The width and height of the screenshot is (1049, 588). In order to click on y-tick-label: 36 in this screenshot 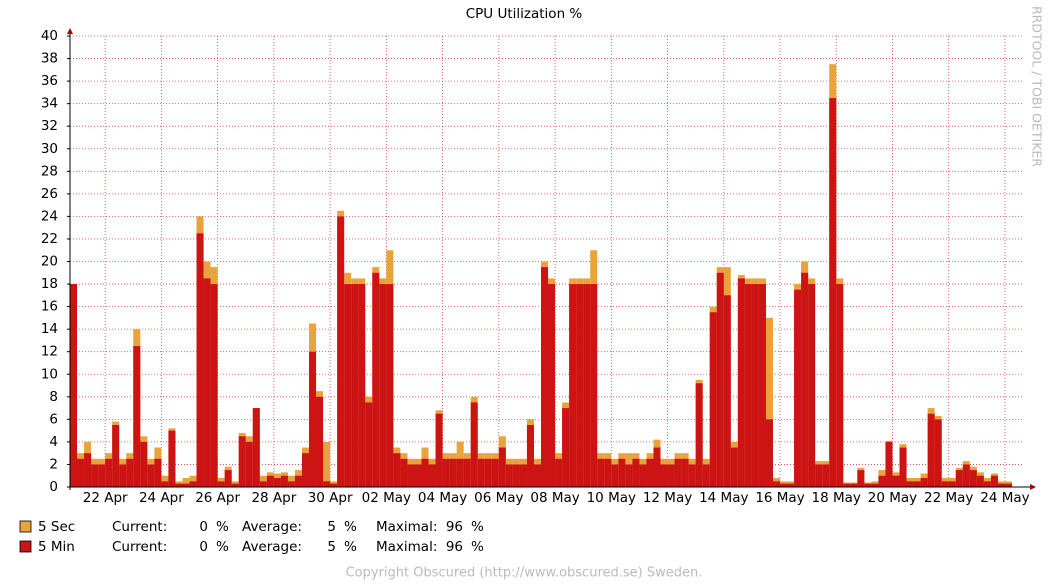, I will do `click(49, 81)`.